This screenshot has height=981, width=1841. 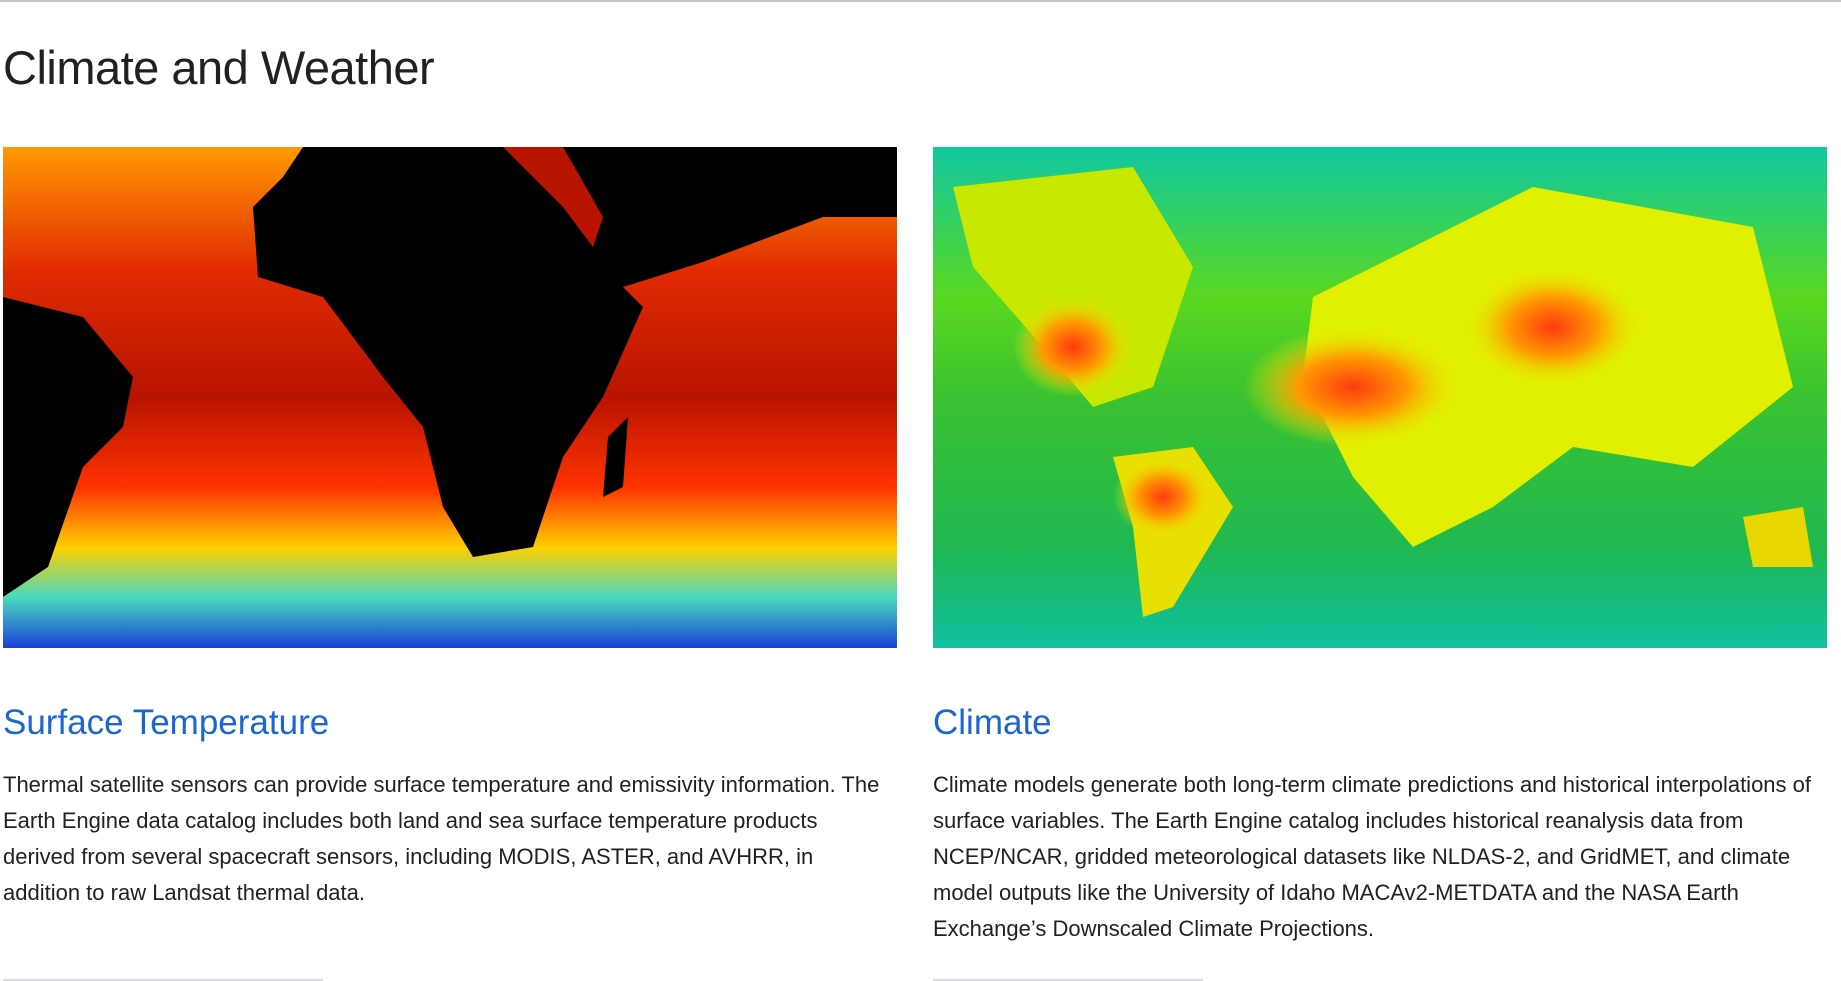 What do you see at coordinates (166, 722) in the screenshot?
I see `card-title: Surface Temperature` at bounding box center [166, 722].